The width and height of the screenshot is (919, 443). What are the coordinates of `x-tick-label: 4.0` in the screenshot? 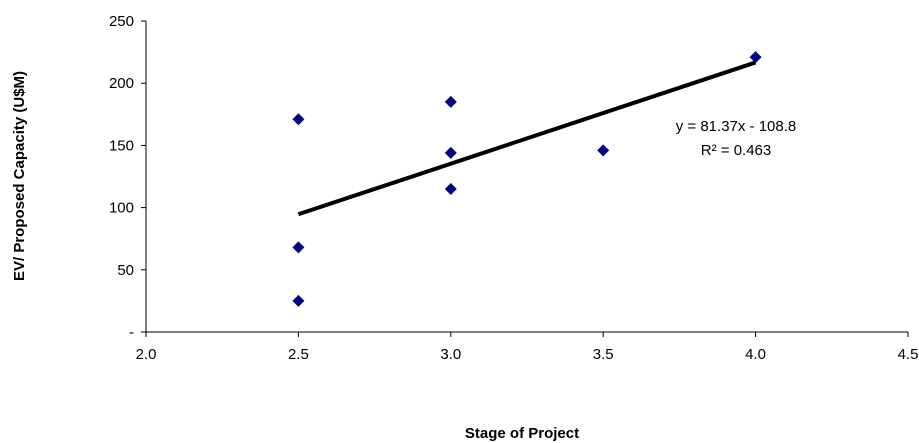 It's located at (755, 354).